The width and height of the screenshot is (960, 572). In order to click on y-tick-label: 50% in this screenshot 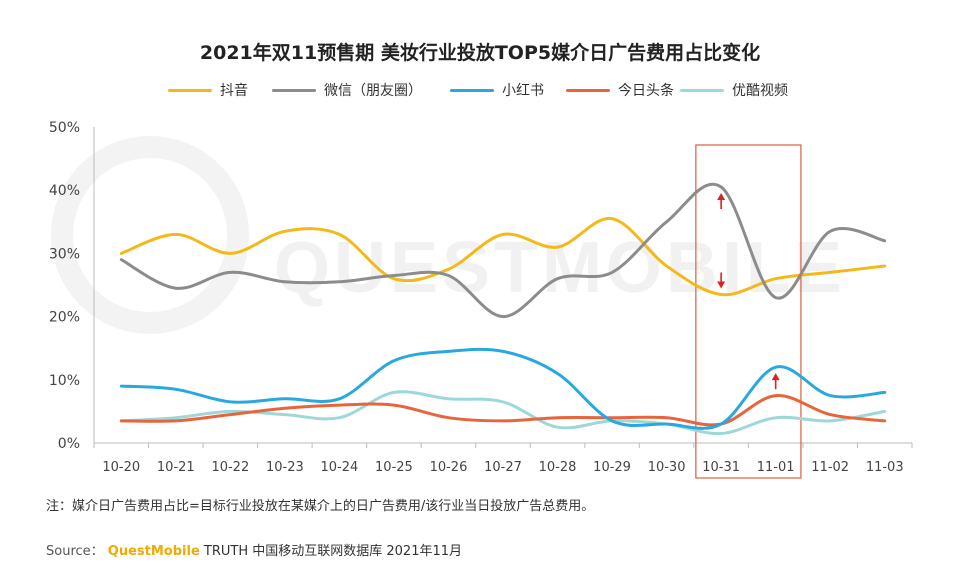, I will do `click(64, 128)`.